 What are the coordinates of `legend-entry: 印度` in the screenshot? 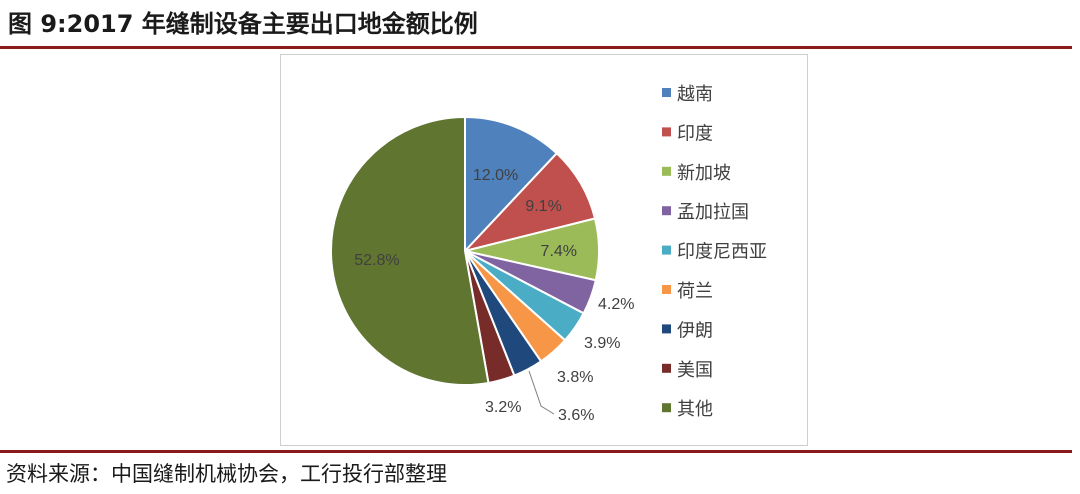 It's located at (687, 133).